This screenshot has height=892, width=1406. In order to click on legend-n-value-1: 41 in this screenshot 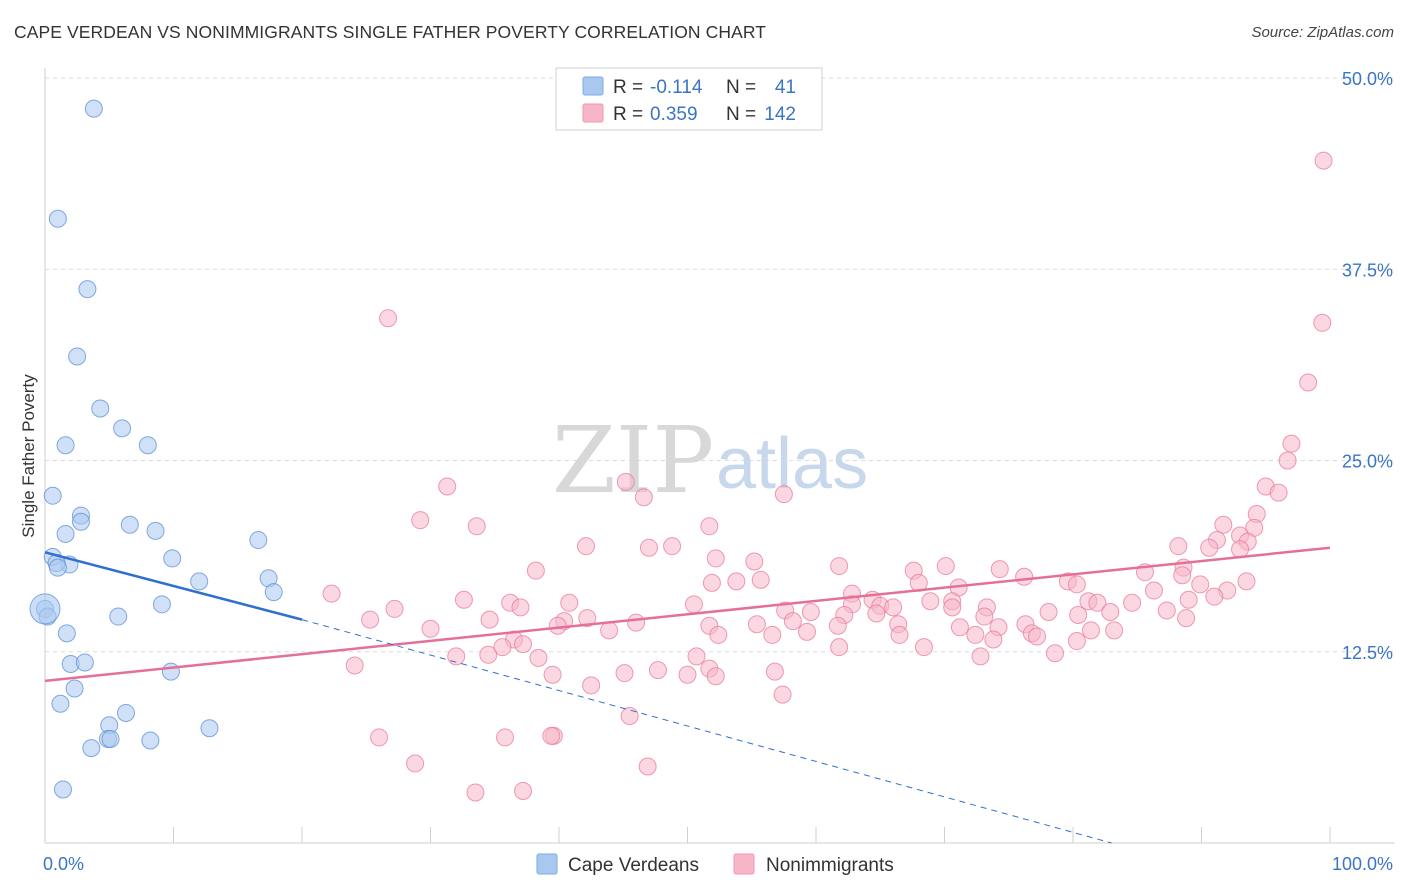, I will do `click(785, 87)`.